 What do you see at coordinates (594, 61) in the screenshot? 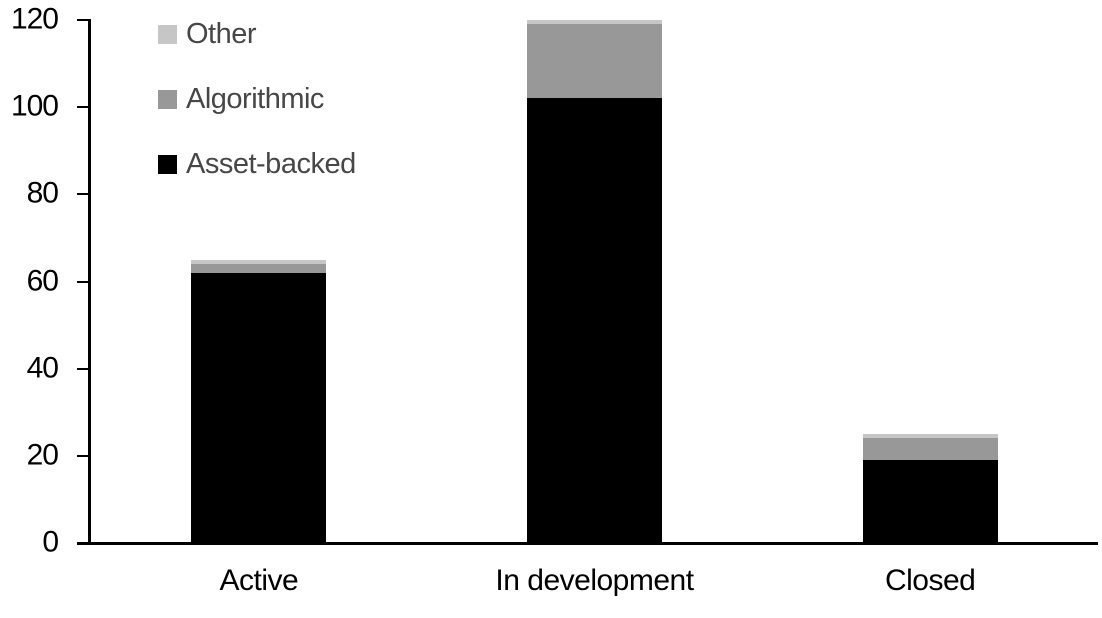
I see `bar-segment-algorithmic-in-development` at bounding box center [594, 61].